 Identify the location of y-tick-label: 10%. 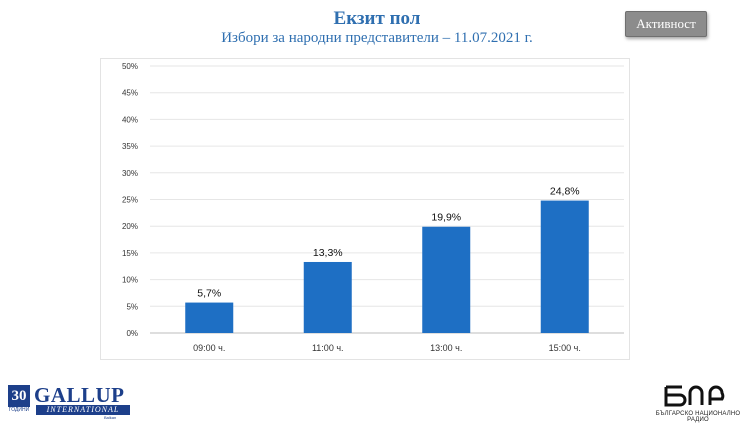
(130, 280).